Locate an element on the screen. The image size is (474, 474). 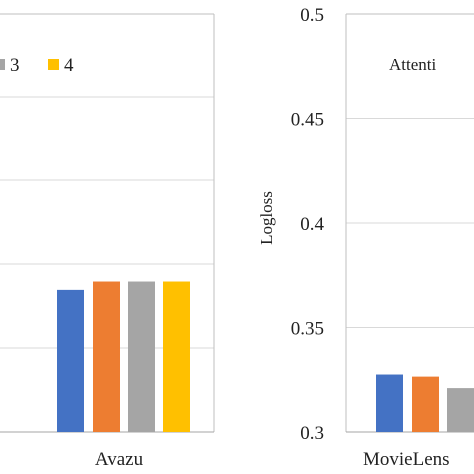
chart-annotation: Attenti is located at coordinates (412, 64).